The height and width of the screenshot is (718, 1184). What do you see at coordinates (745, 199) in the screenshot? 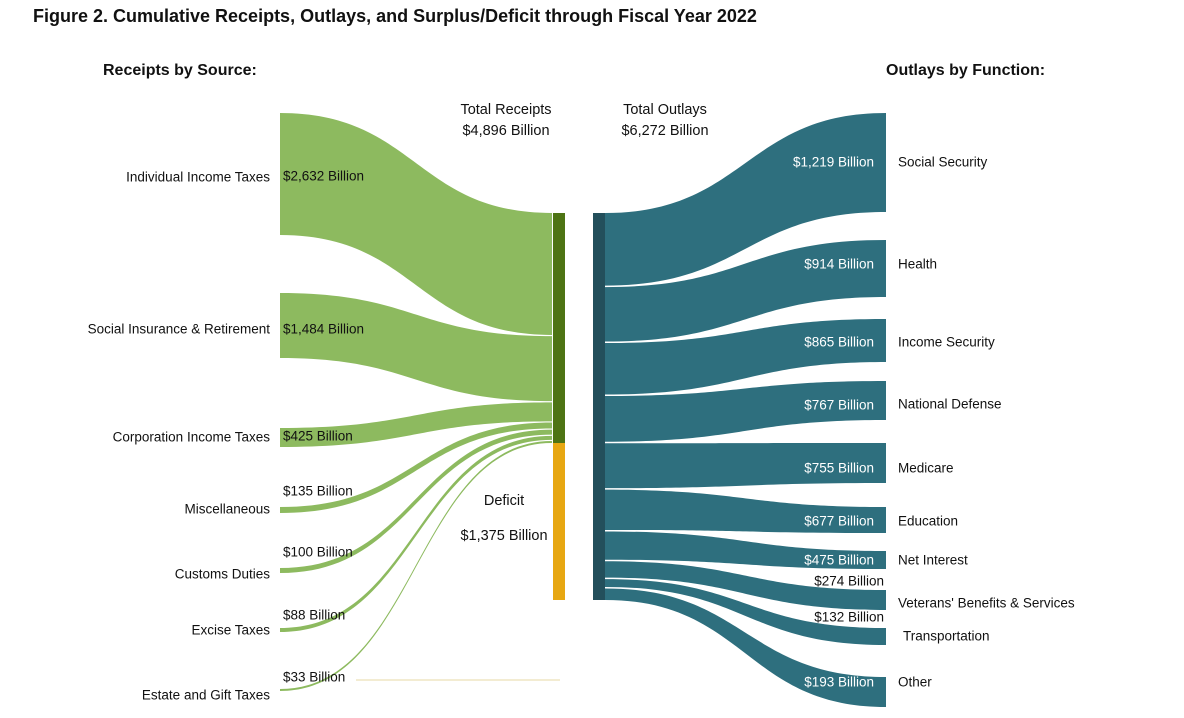
I see `flow-social-security` at bounding box center [745, 199].